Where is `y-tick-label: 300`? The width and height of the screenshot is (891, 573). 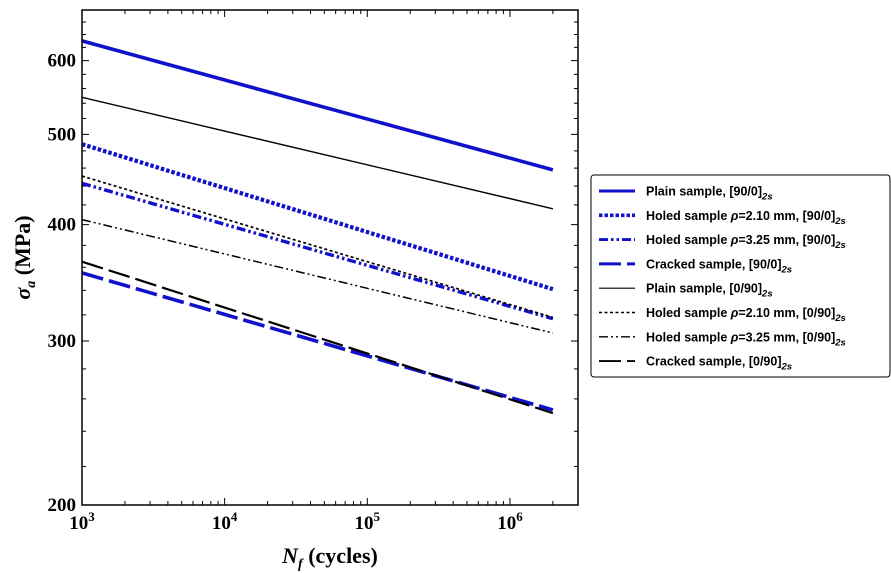 y-tick-label: 300 is located at coordinates (62, 341).